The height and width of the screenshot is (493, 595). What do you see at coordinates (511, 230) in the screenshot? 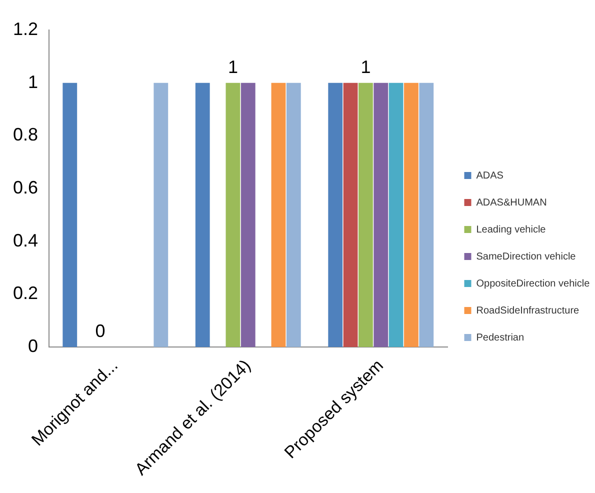
I see `legend-label: Leading vehicle` at bounding box center [511, 230].